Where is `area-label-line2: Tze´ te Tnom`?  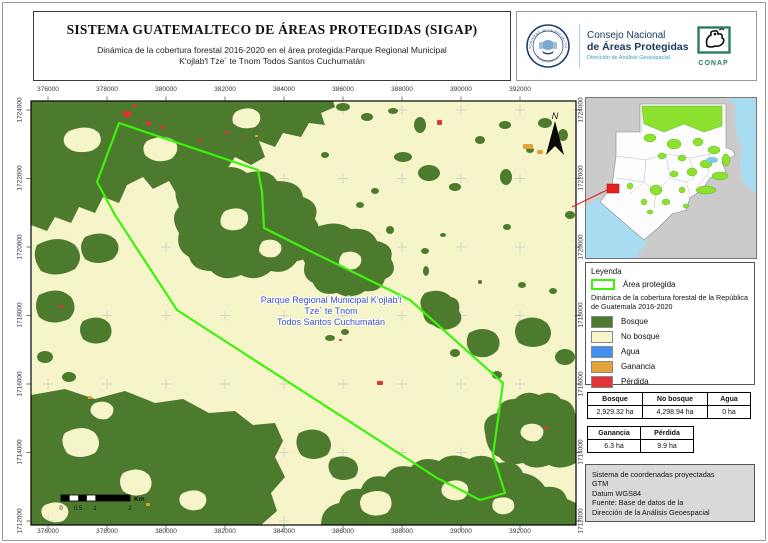 area-label-line2: Tze´ te Tnom is located at coordinates (330, 311).